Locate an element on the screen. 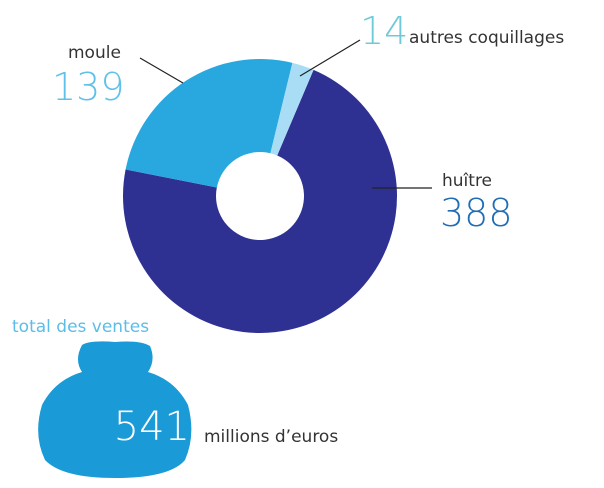 The image size is (604, 488). slice-label: autres coquillages is located at coordinates (486, 38).